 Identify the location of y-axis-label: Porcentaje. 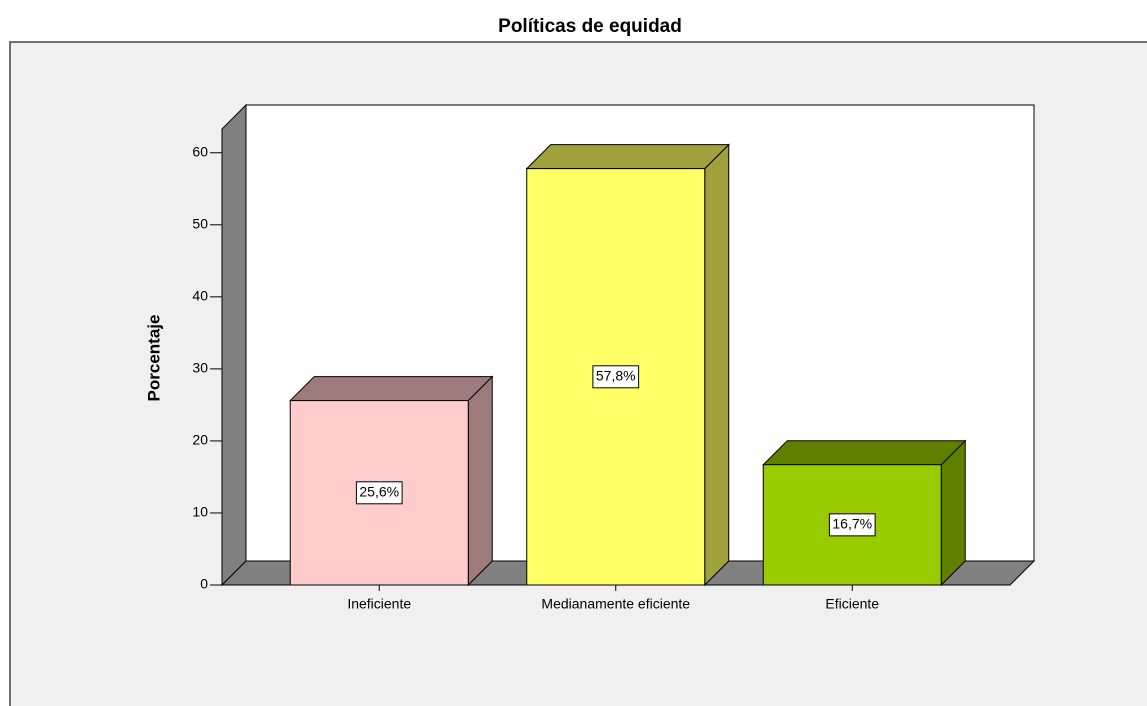
(153, 358).